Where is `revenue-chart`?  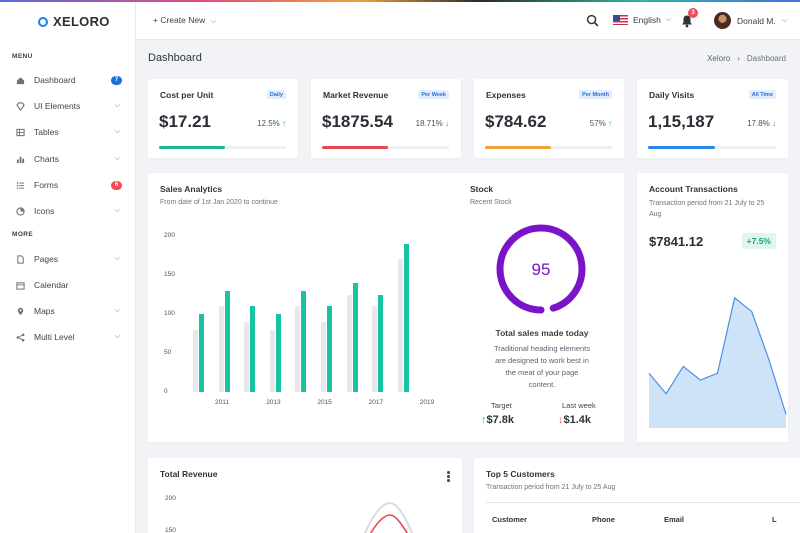
revenue-chart is located at coordinates (389, 517).